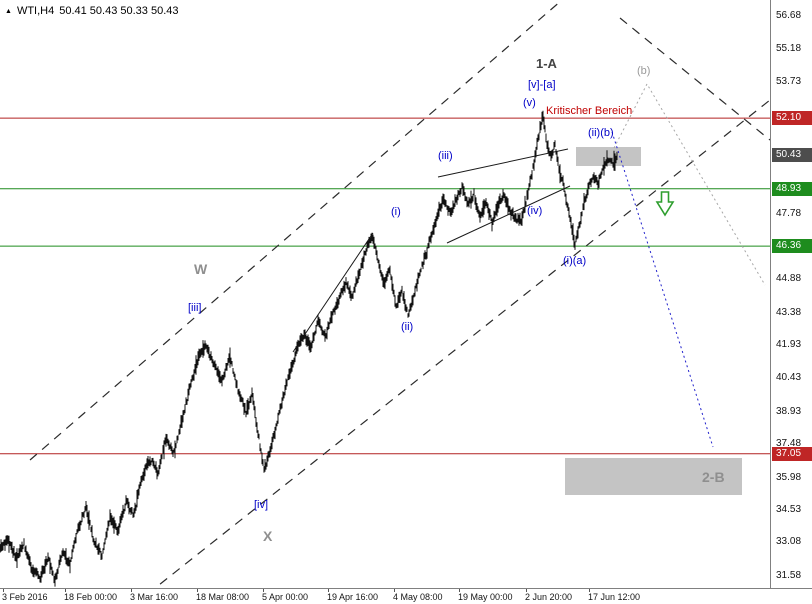 Image resolution: width=812 pixels, height=604 pixels. What do you see at coordinates (485, 597) in the screenshot?
I see `time-label: 19 May 00:00` at bounding box center [485, 597].